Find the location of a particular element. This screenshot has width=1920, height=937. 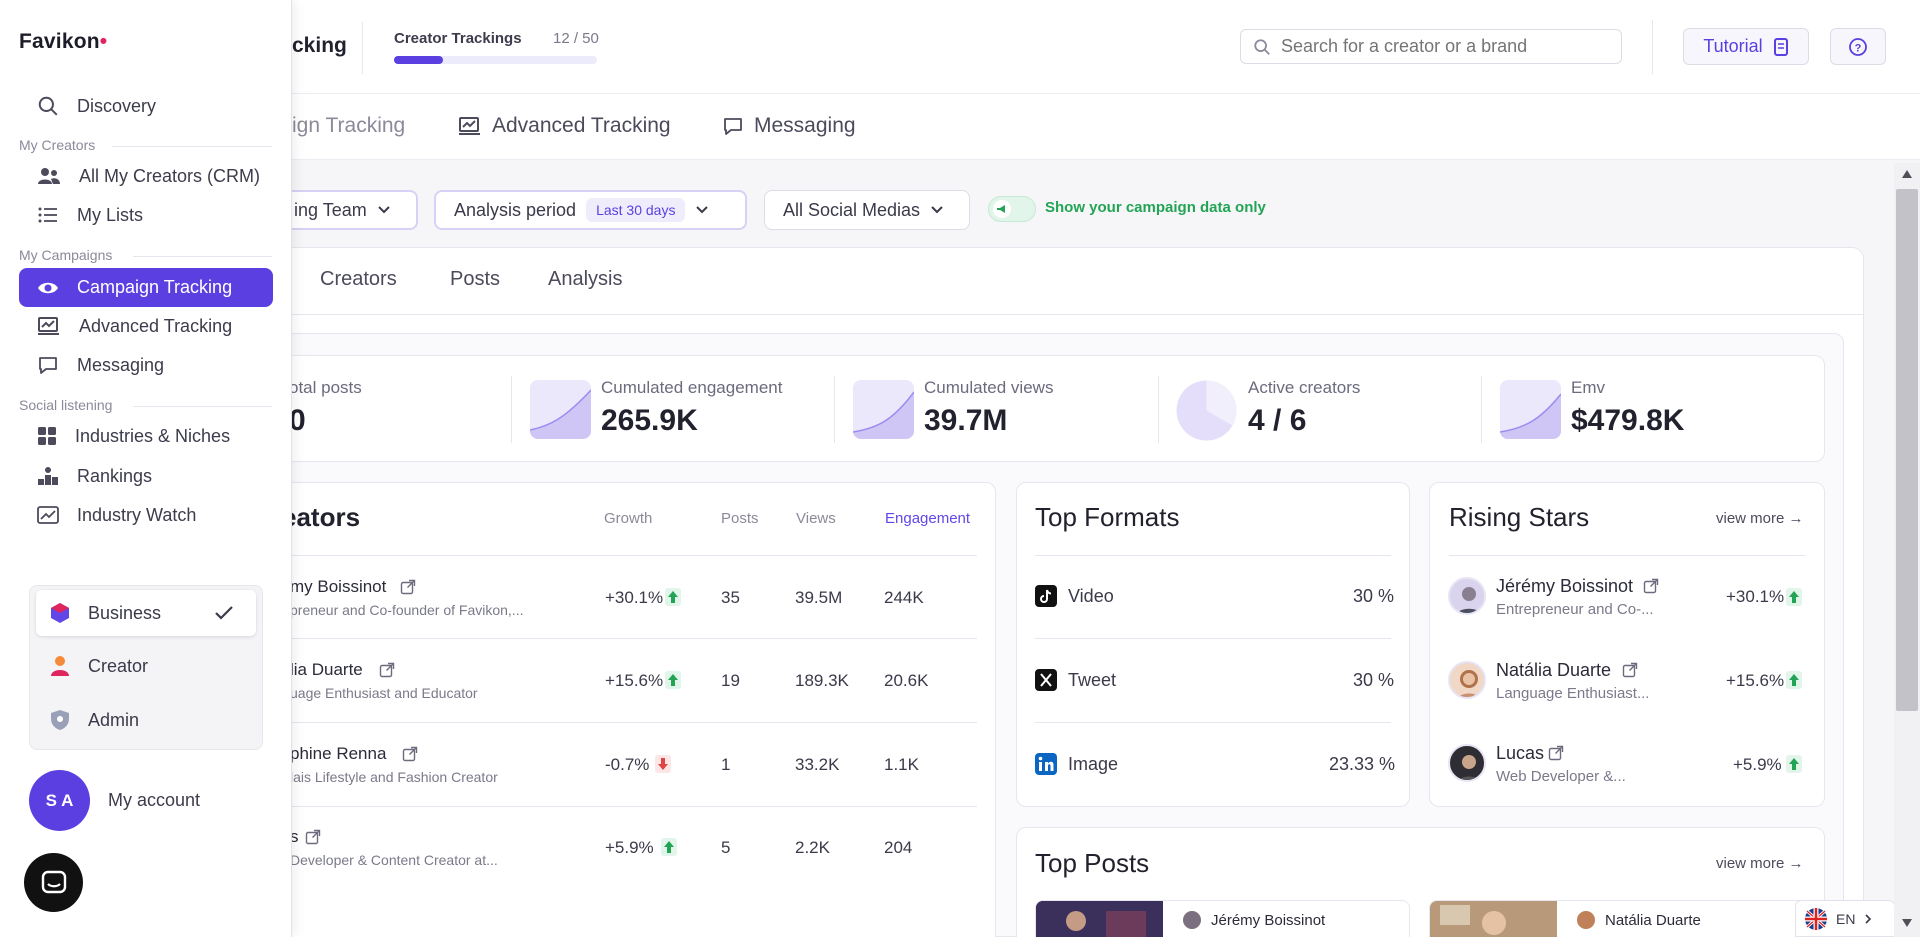

sidebar-section-creators: My Creators is located at coordinates (57, 145).